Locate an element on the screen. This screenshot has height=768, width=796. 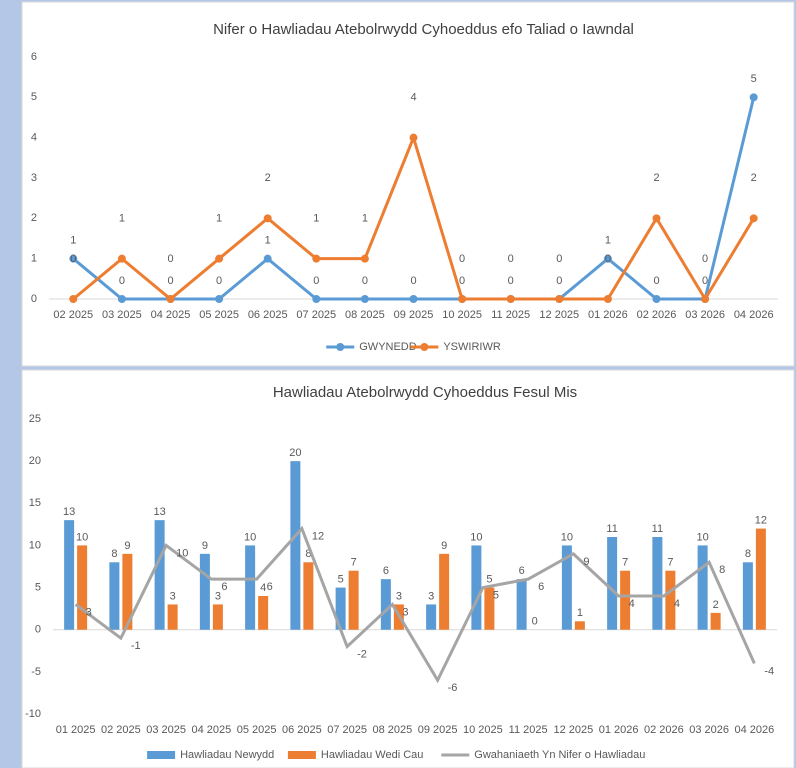
x-tick-label: 01 2025 is located at coordinates (76, 730).